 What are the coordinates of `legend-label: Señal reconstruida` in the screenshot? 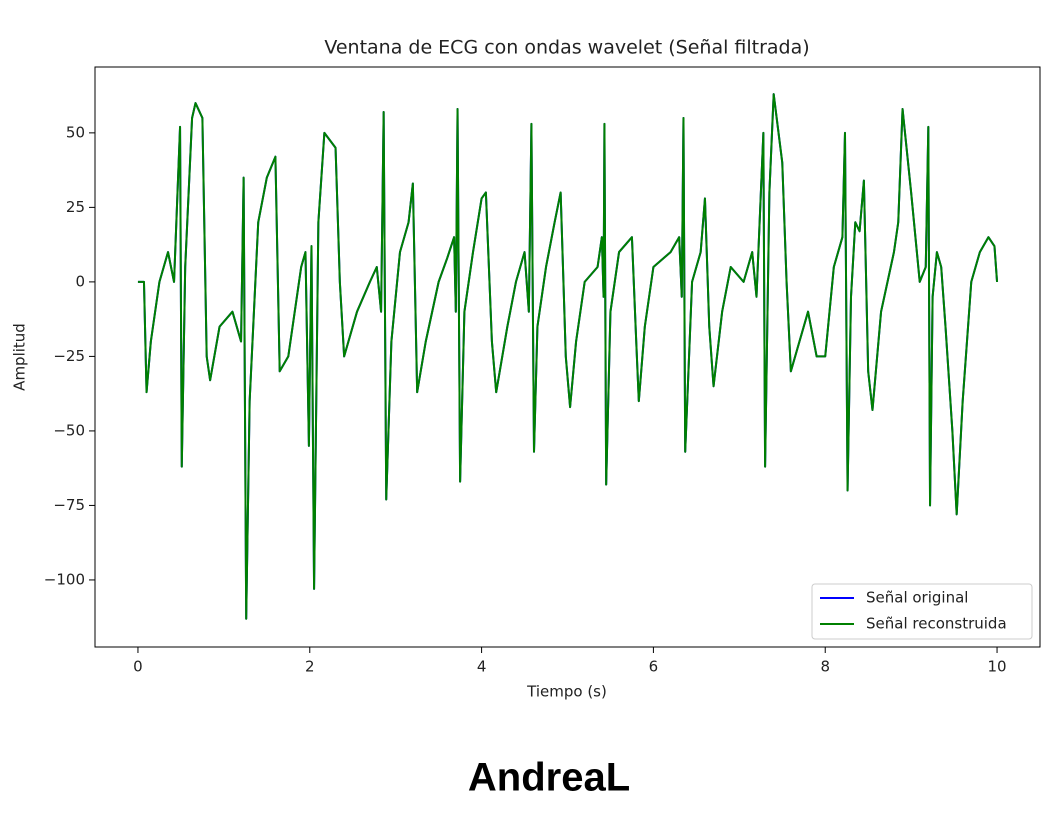 It's located at (936, 624).